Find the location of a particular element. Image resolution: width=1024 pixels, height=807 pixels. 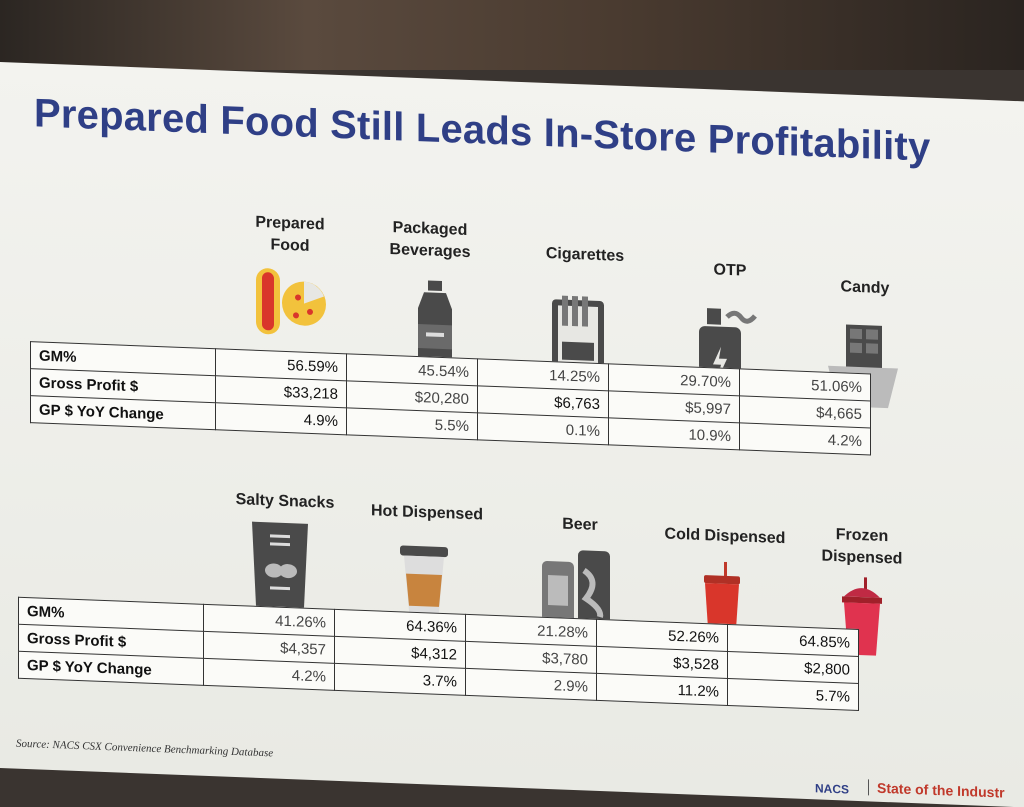

category-label-candy: Candy is located at coordinates (865, 288).